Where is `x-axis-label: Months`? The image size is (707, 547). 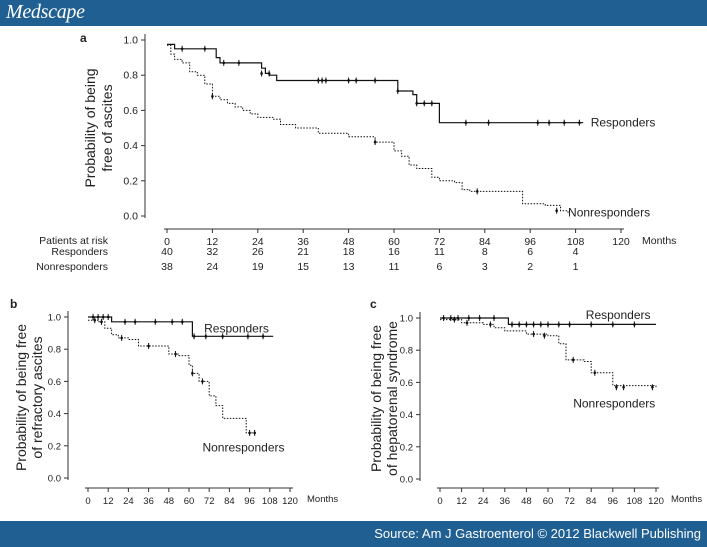
x-axis-label: Months is located at coordinates (659, 241).